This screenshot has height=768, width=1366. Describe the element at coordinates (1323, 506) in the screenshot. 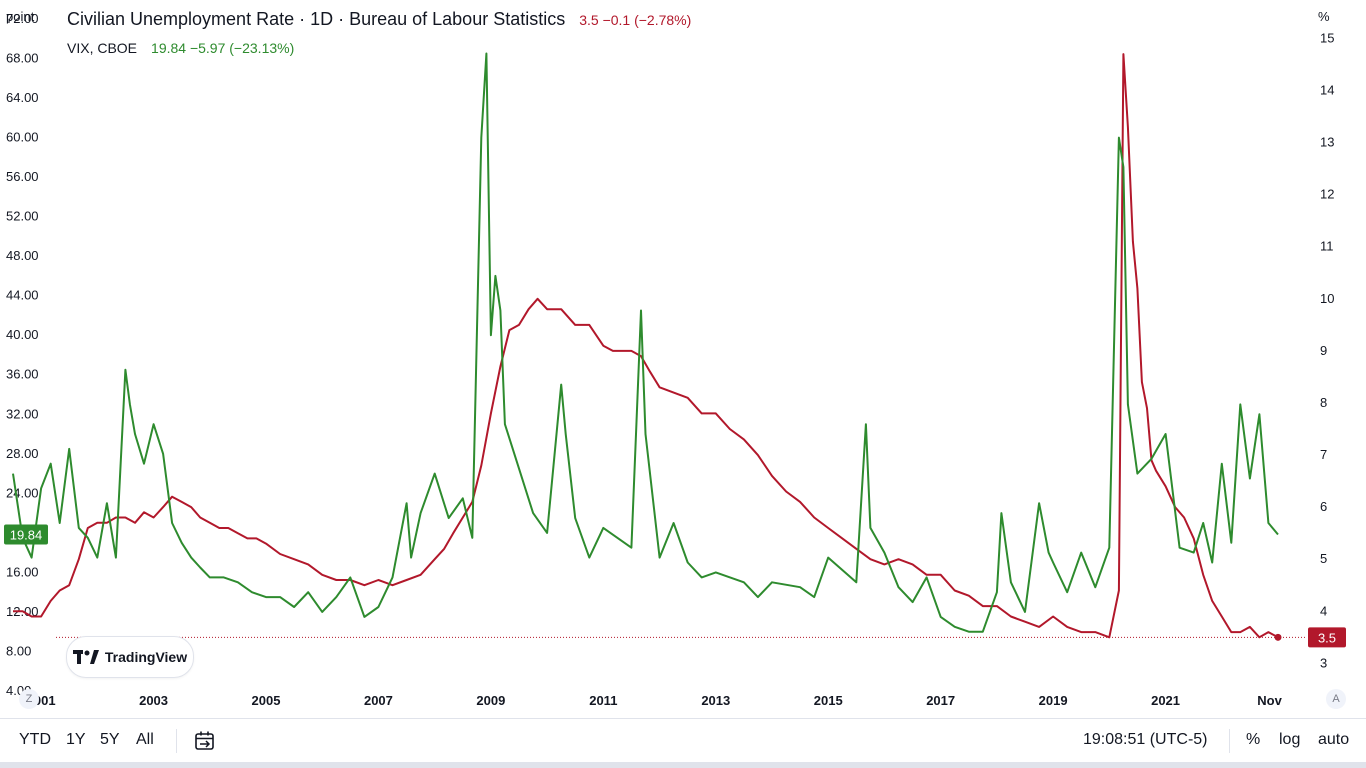

I see `right-tick-label: 6` at that location.